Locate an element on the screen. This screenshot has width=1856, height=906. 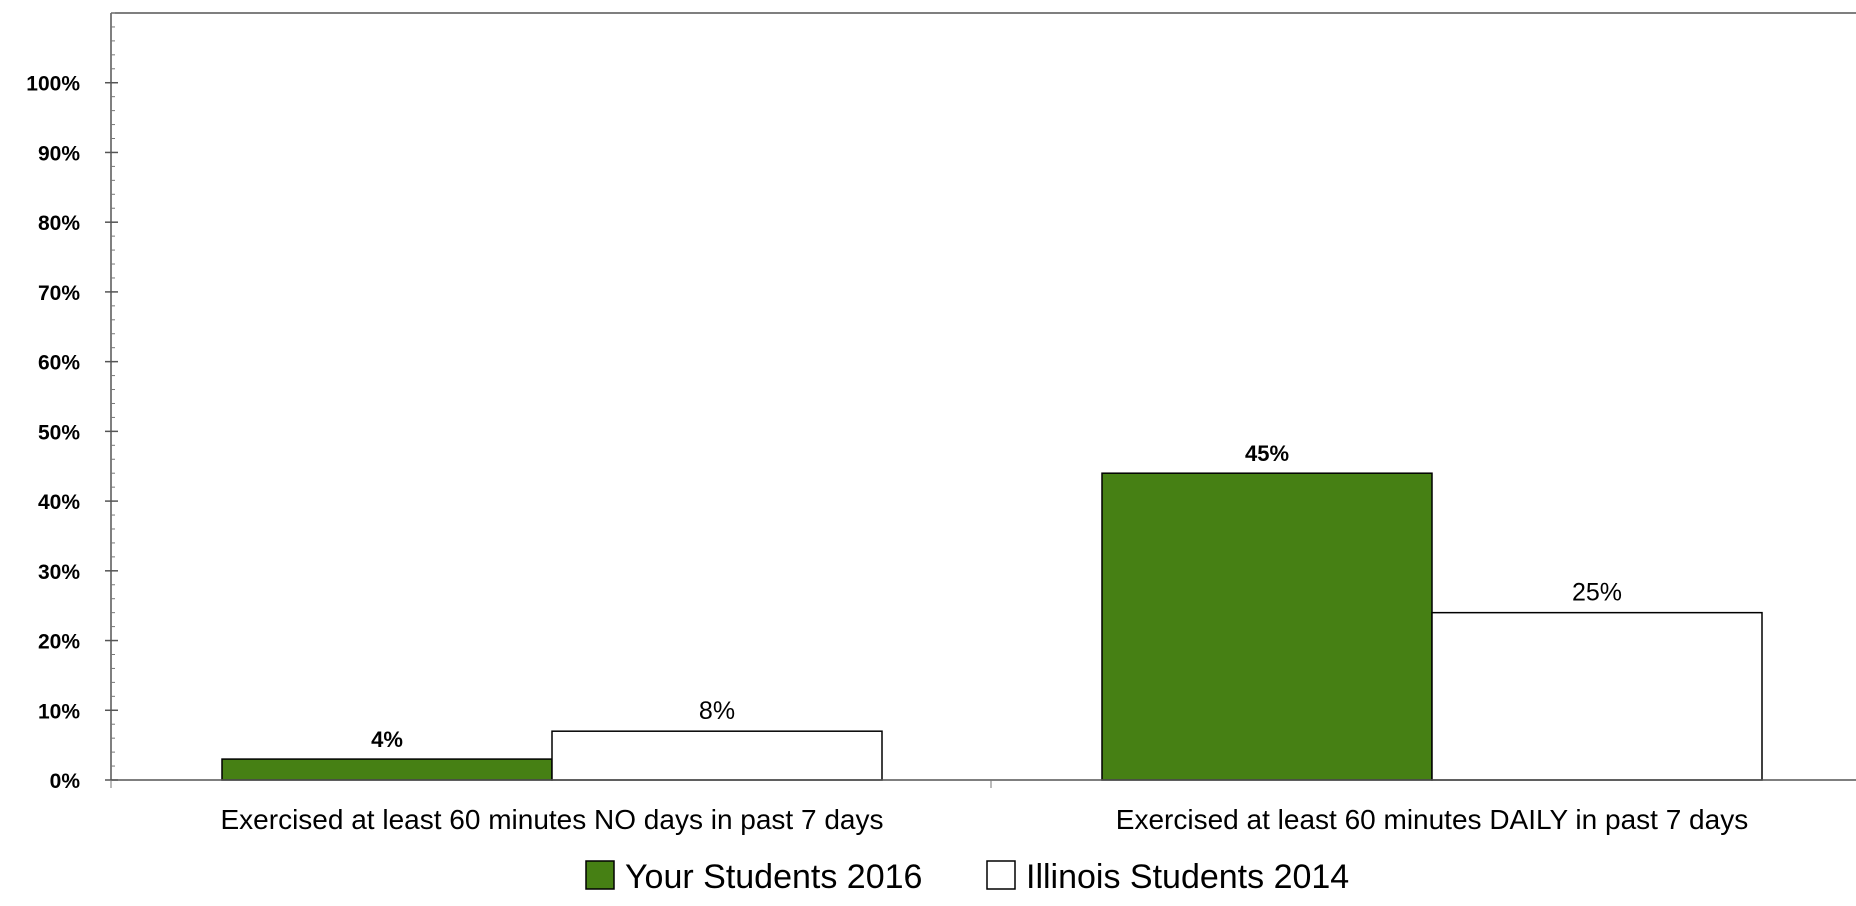
data-label: 45% is located at coordinates (1267, 453).